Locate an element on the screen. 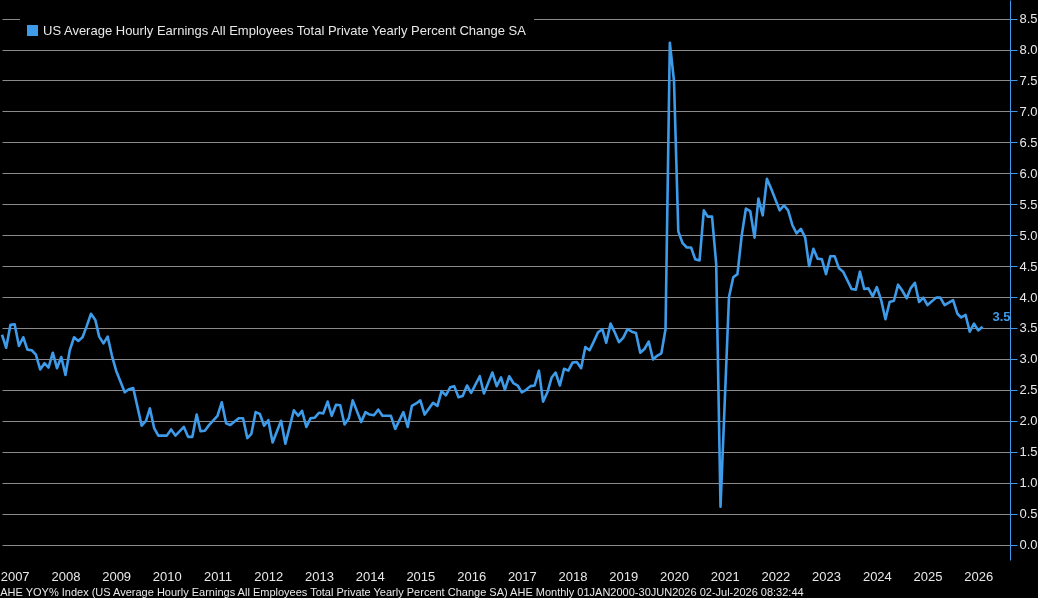 This screenshot has width=1054, height=614. x-tick-label: 2019 is located at coordinates (624, 576).